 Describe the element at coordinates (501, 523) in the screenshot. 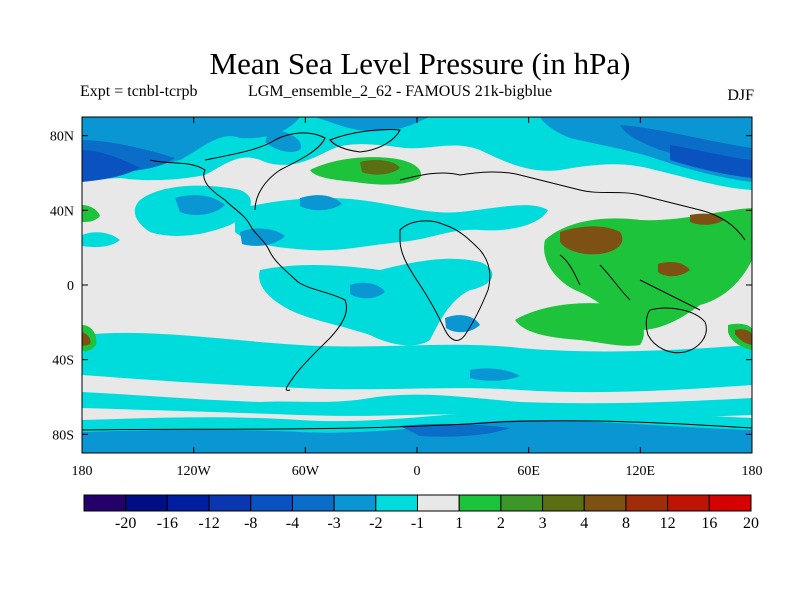

I see `colorbar-label: 2` at that location.